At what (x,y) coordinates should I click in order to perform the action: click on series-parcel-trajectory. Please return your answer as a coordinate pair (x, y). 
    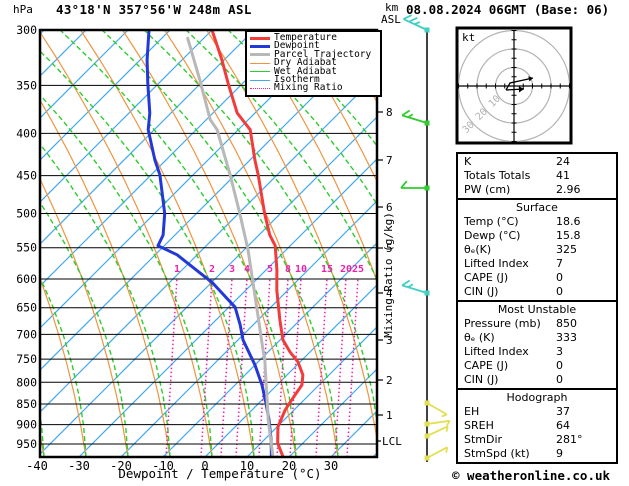
    Looking at the image, I should click on (230, 246).